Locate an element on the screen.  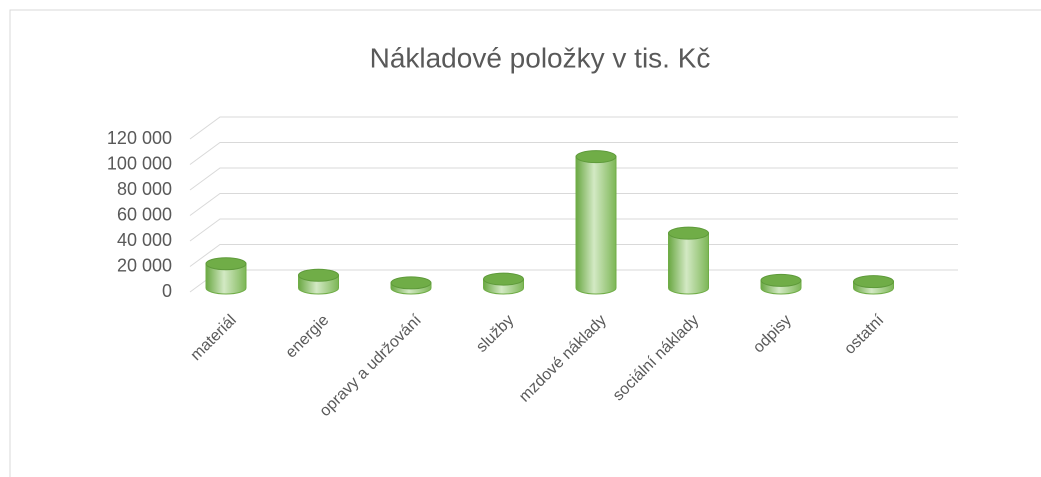
x-tick-label: ostatní is located at coordinates (864, 334).